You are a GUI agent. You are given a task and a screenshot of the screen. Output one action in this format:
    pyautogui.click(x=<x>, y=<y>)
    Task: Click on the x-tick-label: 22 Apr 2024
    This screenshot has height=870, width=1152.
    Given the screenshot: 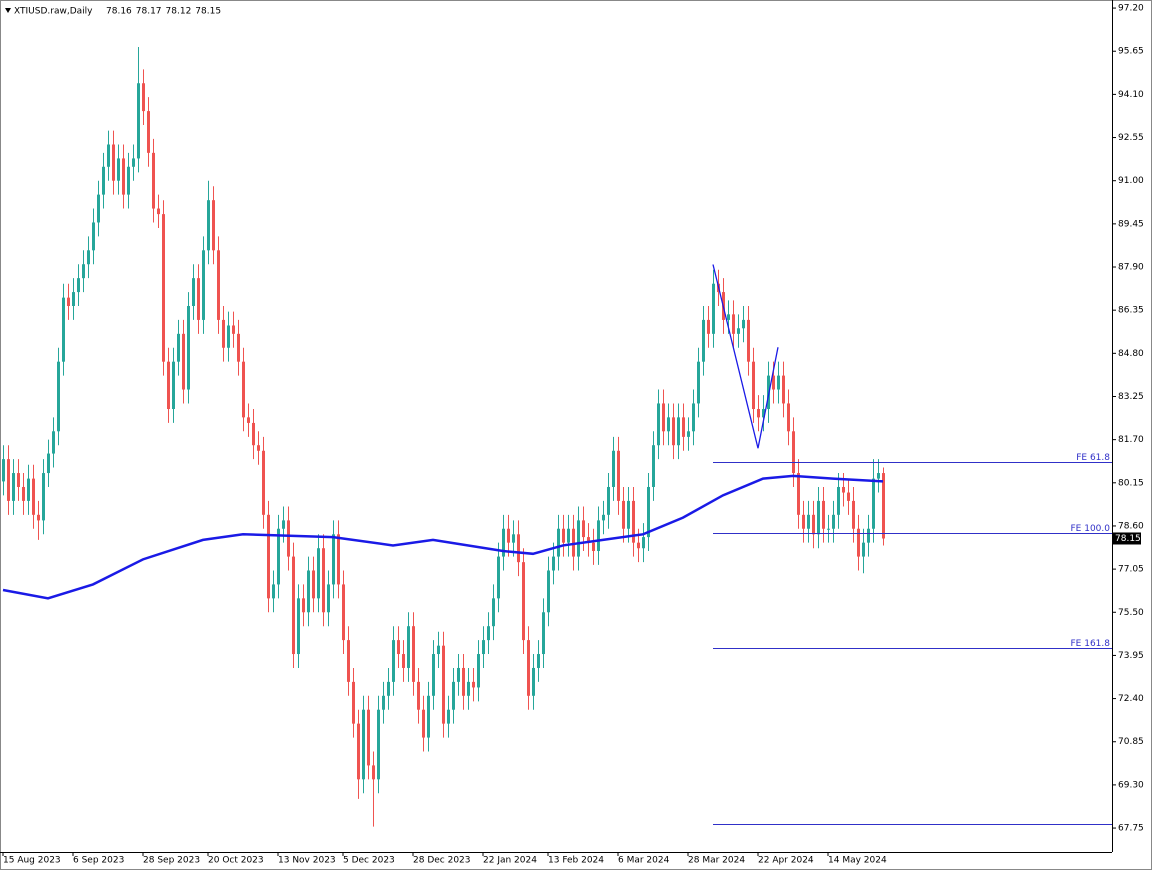 What is the action you would take?
    pyautogui.click(x=786, y=861)
    